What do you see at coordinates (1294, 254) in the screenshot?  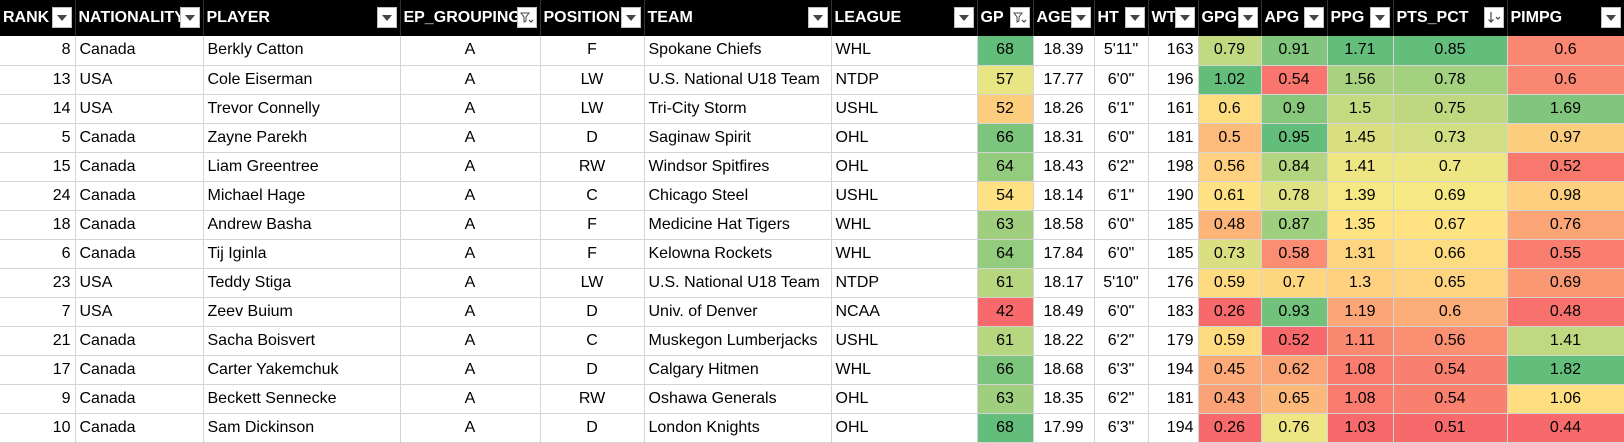 I see `cell-apg: 0.58` at bounding box center [1294, 254].